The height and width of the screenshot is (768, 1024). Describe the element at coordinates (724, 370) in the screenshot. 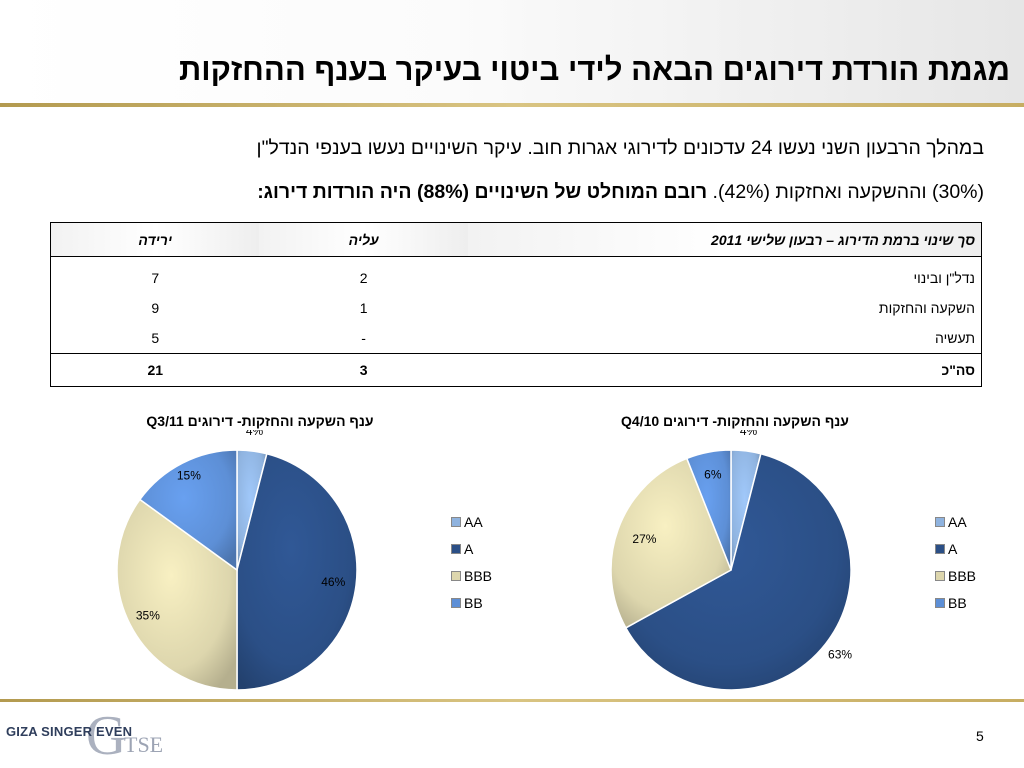

I see `total-name: סה"כ` at that location.